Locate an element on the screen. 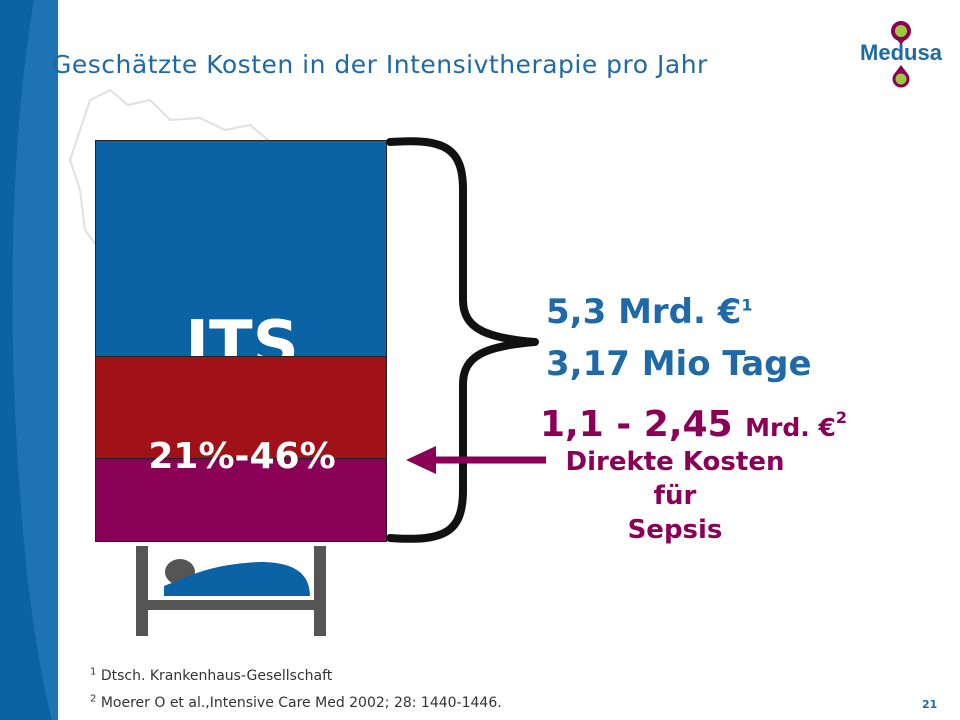 This screenshot has width=960, height=720. footnote-1: 1 Dtsch. Krankenhaus-Gesellschaft is located at coordinates (211, 675).